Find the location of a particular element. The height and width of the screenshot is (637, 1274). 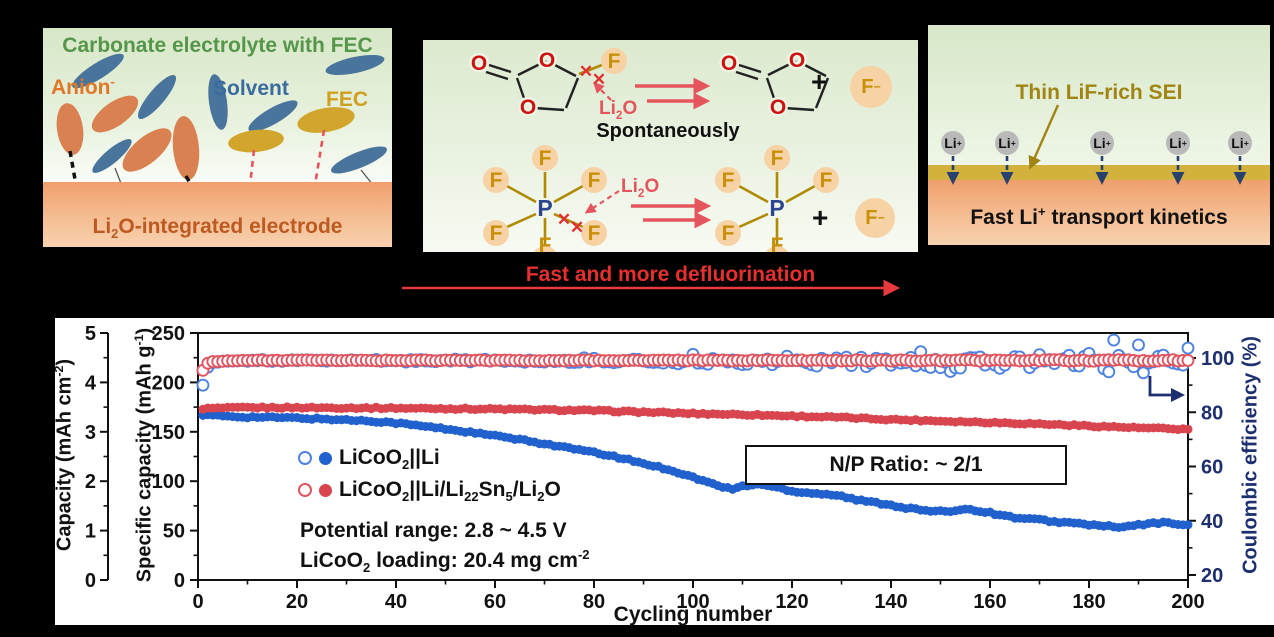

fluorine-labels: F F F F F F F F F F F F is located at coordinates (661, 151).